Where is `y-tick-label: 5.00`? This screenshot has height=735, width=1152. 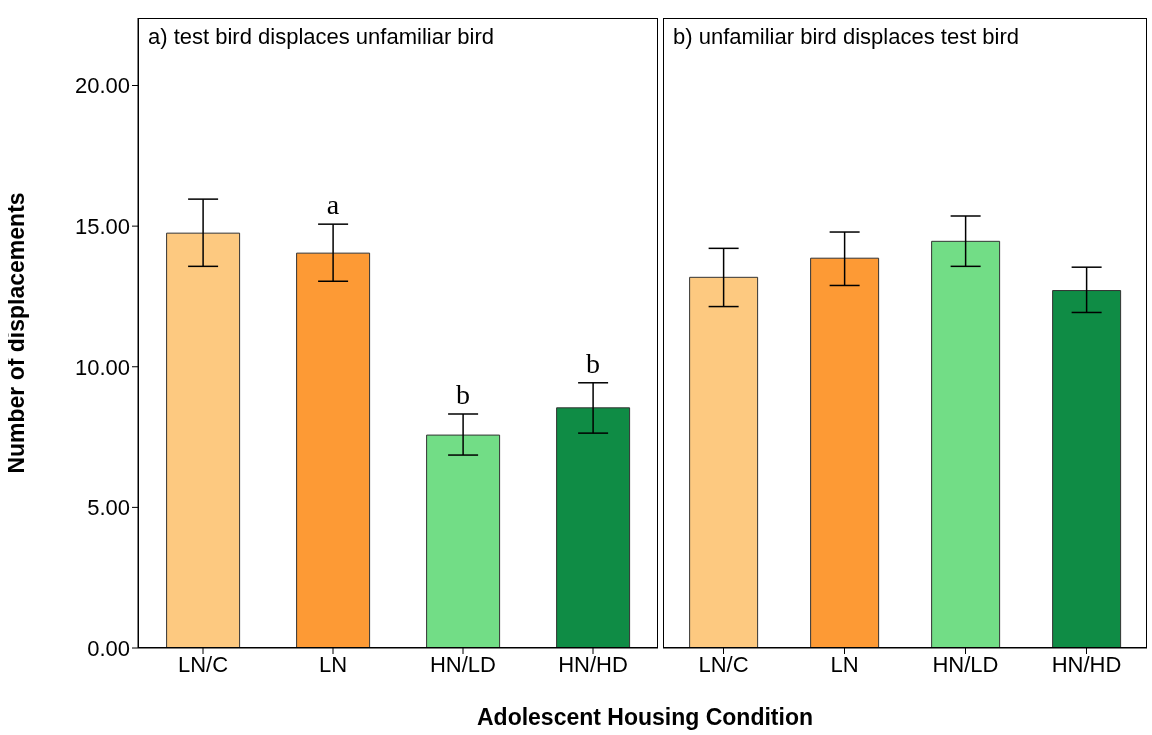 y-tick-label: 5.00 is located at coordinates (108, 508).